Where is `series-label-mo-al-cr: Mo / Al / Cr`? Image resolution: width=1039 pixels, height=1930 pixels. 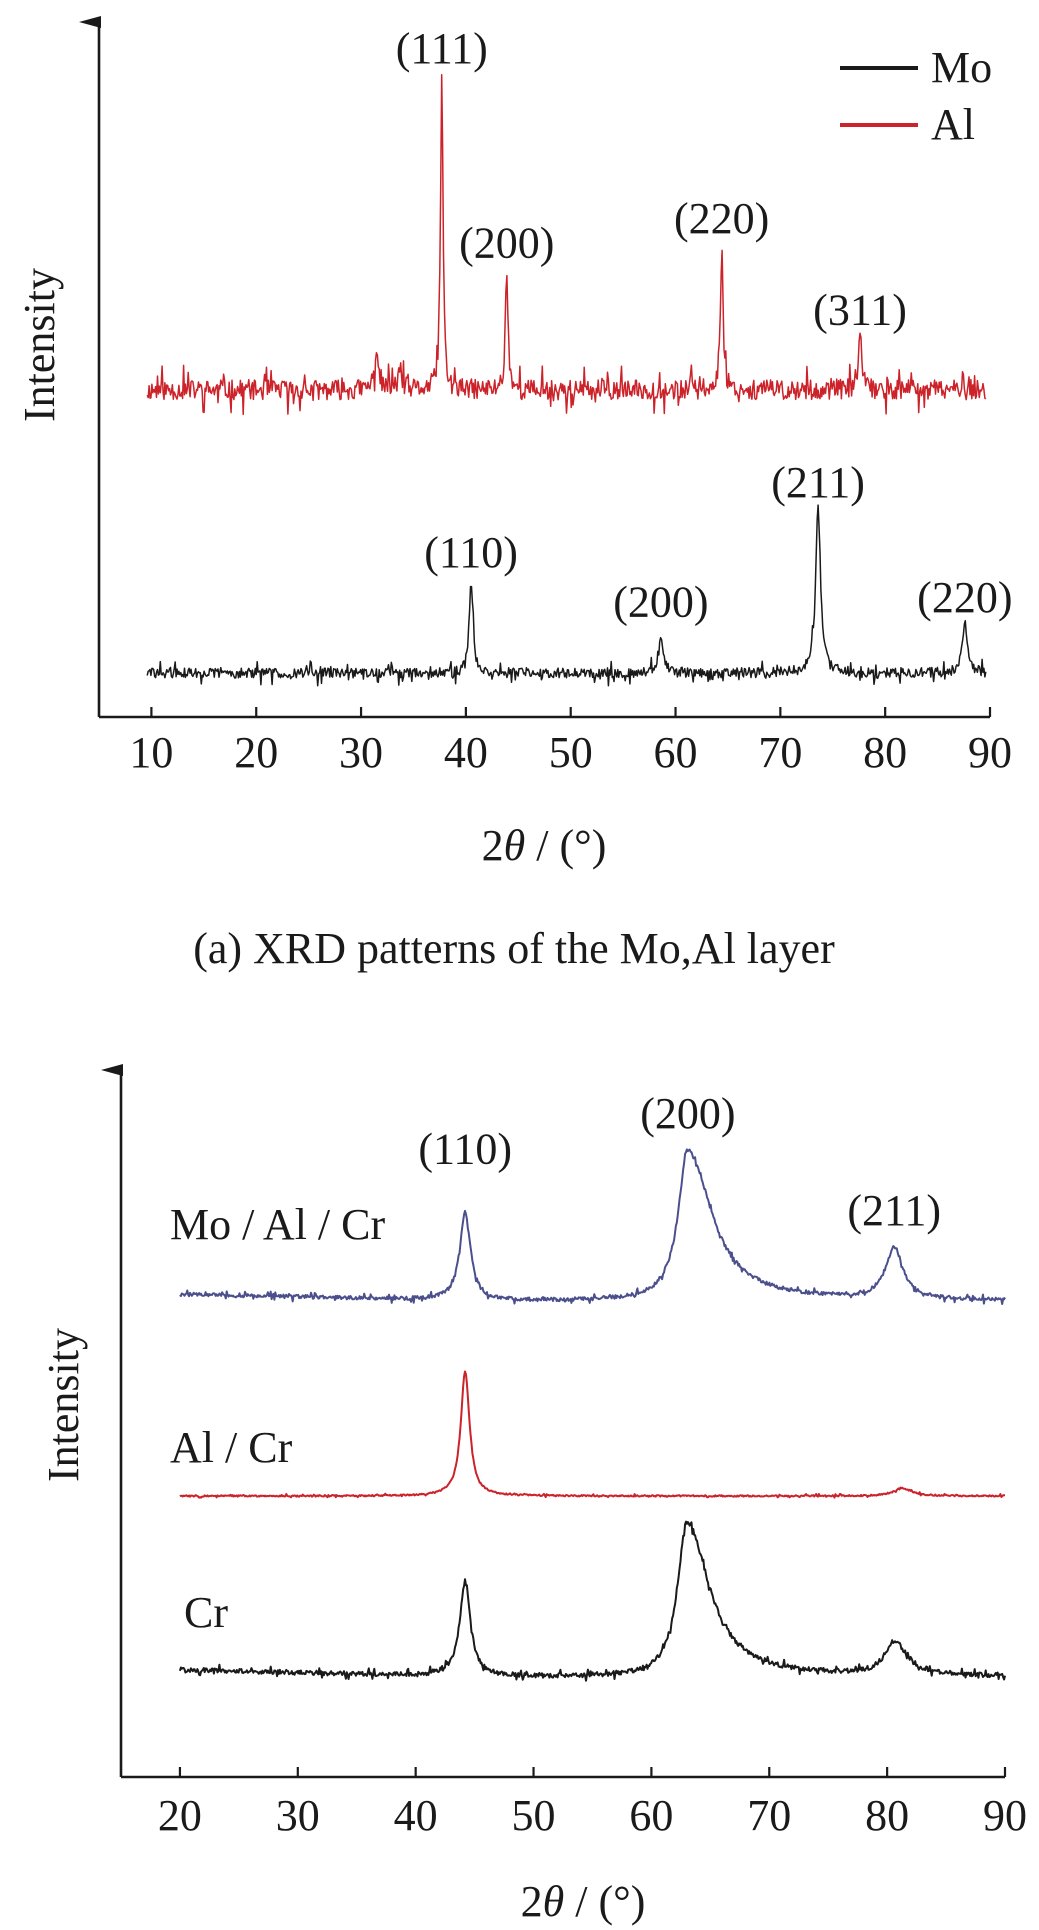 series-label-mo-al-cr: Mo / Al / Cr is located at coordinates (277, 1224).